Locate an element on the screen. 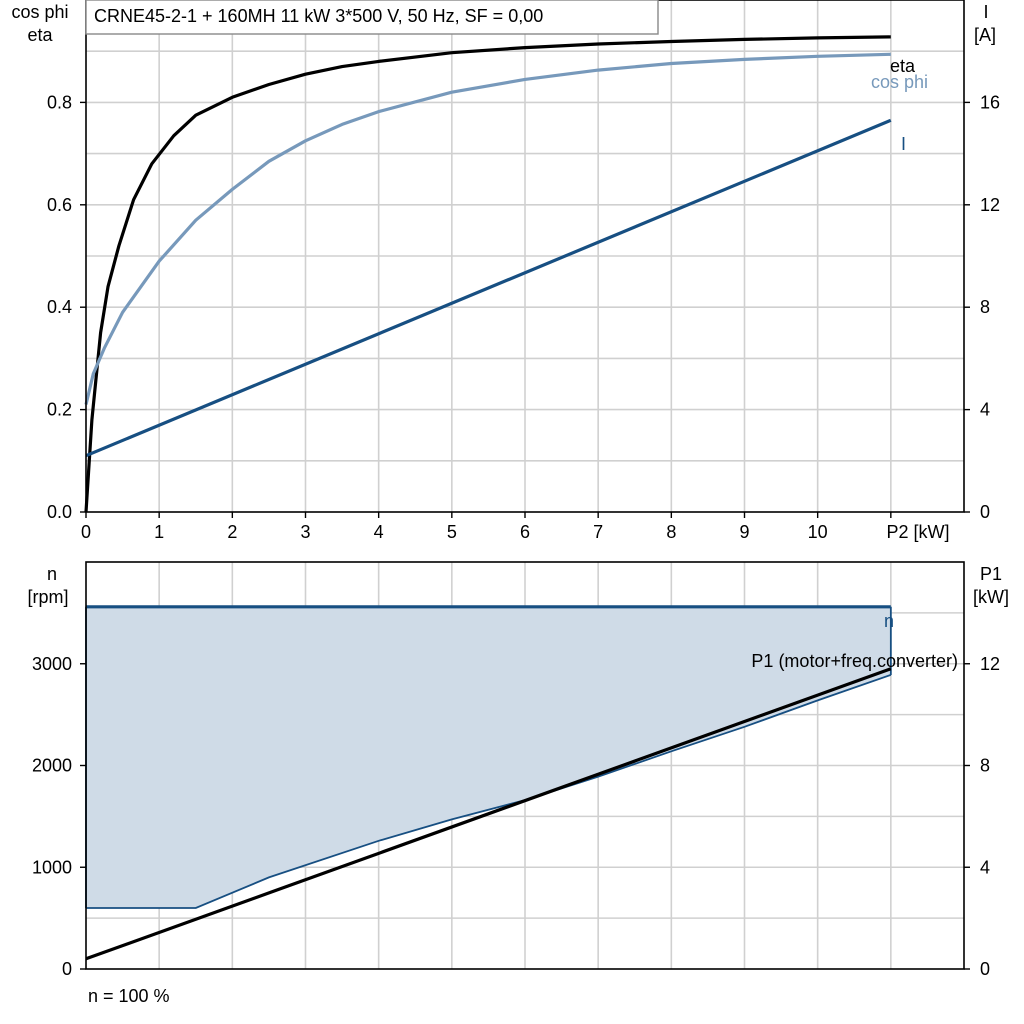 The image size is (1024, 1024). left-axis-label-n: n is located at coordinates (52, 574).